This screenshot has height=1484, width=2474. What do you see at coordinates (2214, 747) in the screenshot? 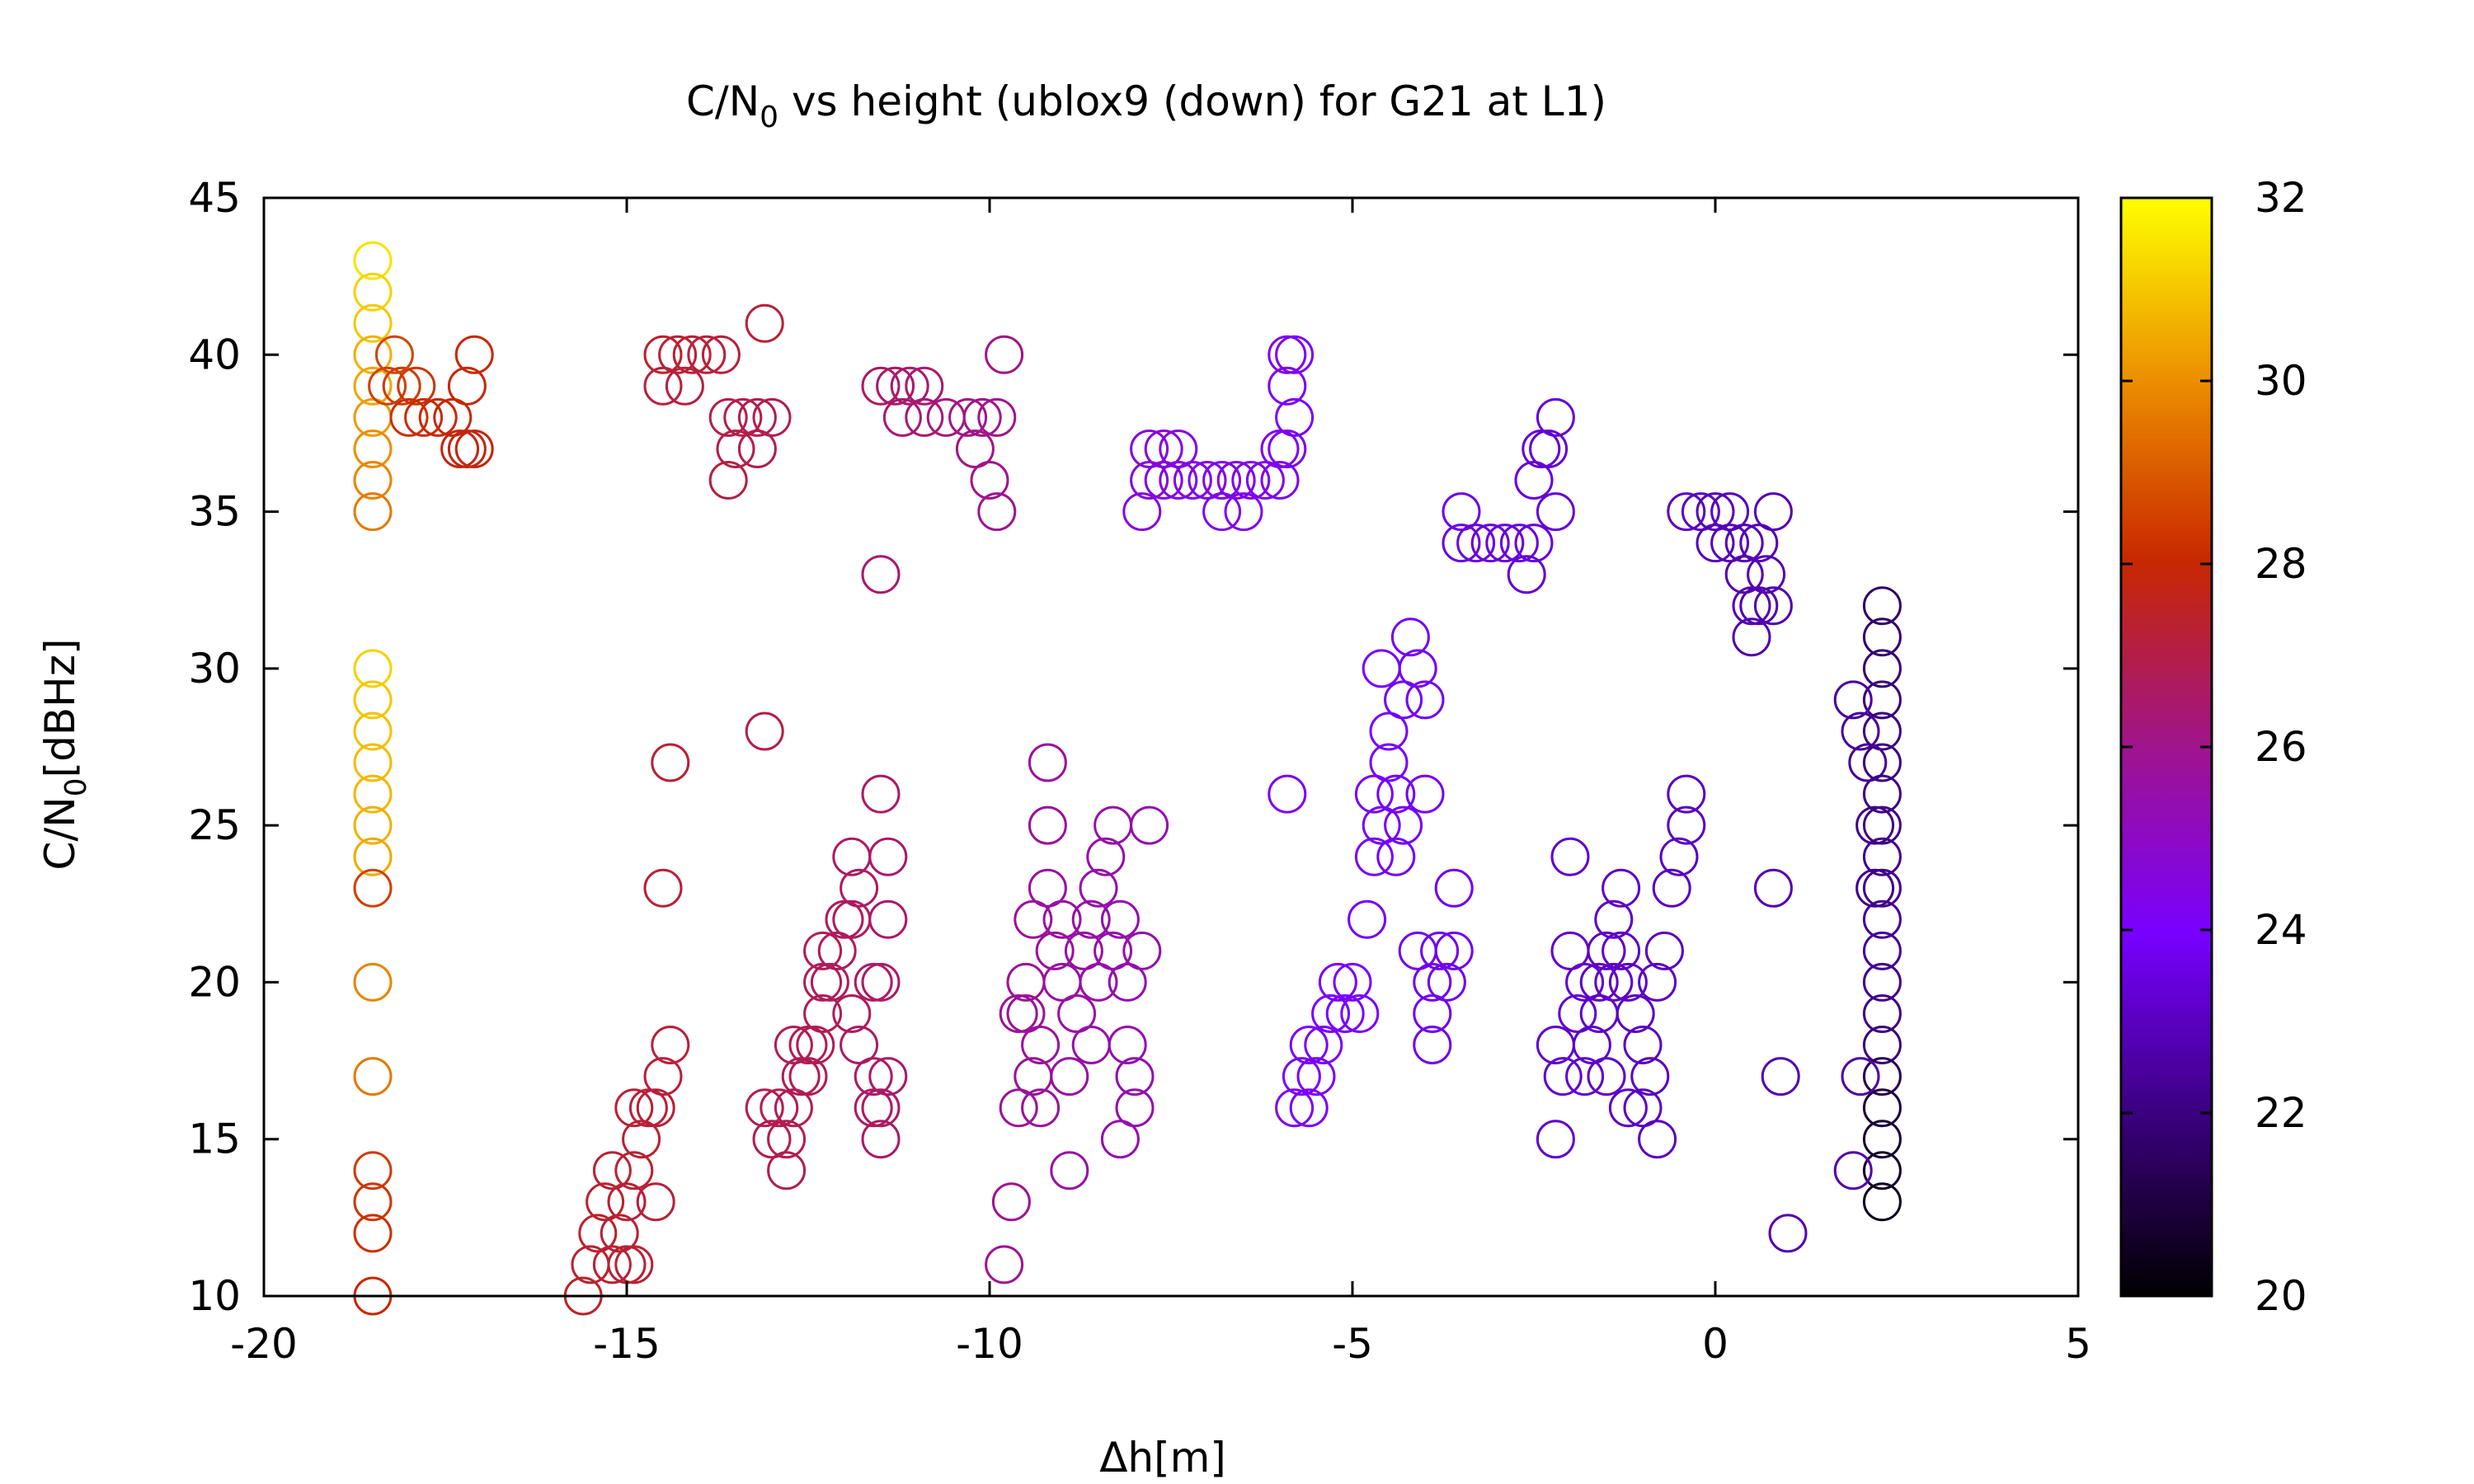
I see `colorbar-axis: 20 22 24 26 28 30 32` at bounding box center [2214, 747].